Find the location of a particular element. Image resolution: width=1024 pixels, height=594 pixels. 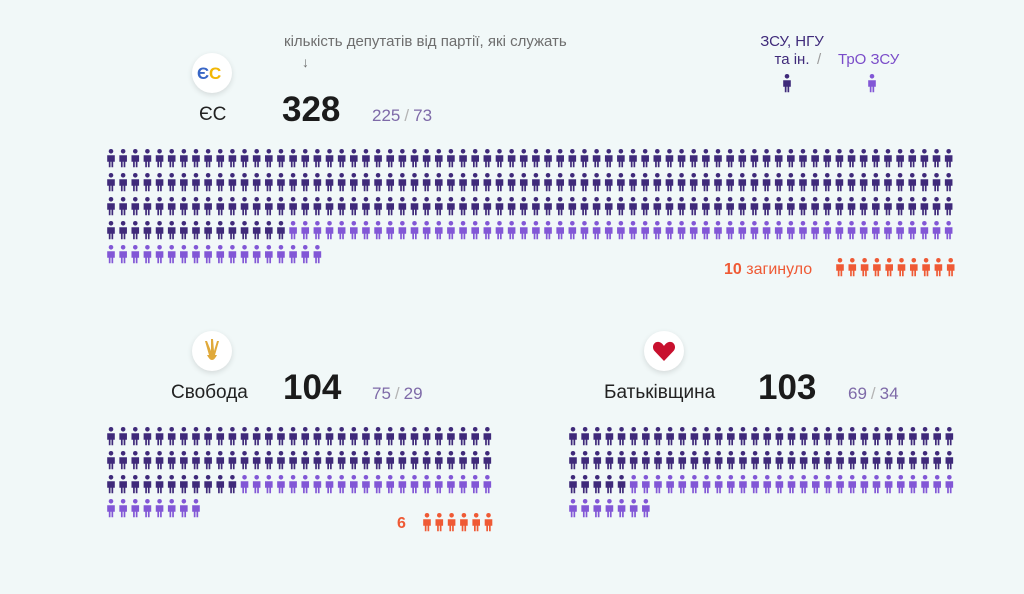

legend-dark-label-line2: та ін. is located at coordinates (792, 59).